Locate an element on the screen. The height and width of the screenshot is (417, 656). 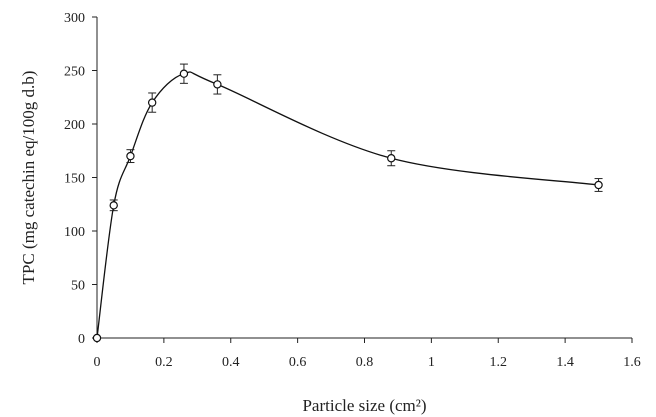
y-tick-label: 100 is located at coordinates (74, 232).